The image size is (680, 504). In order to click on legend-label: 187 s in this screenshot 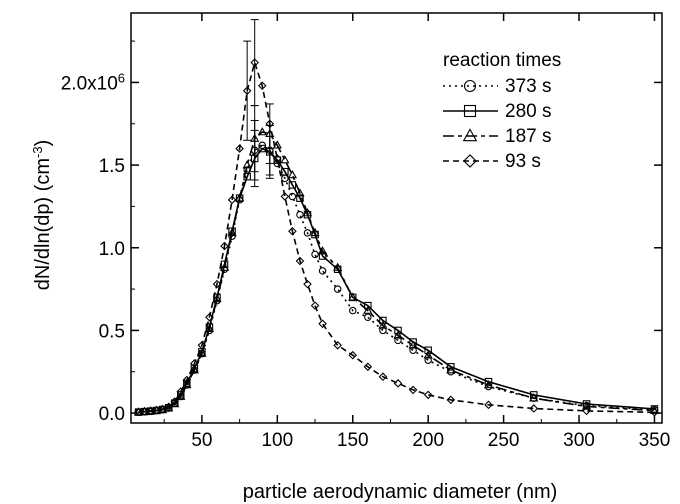, I will do `click(528, 136)`.